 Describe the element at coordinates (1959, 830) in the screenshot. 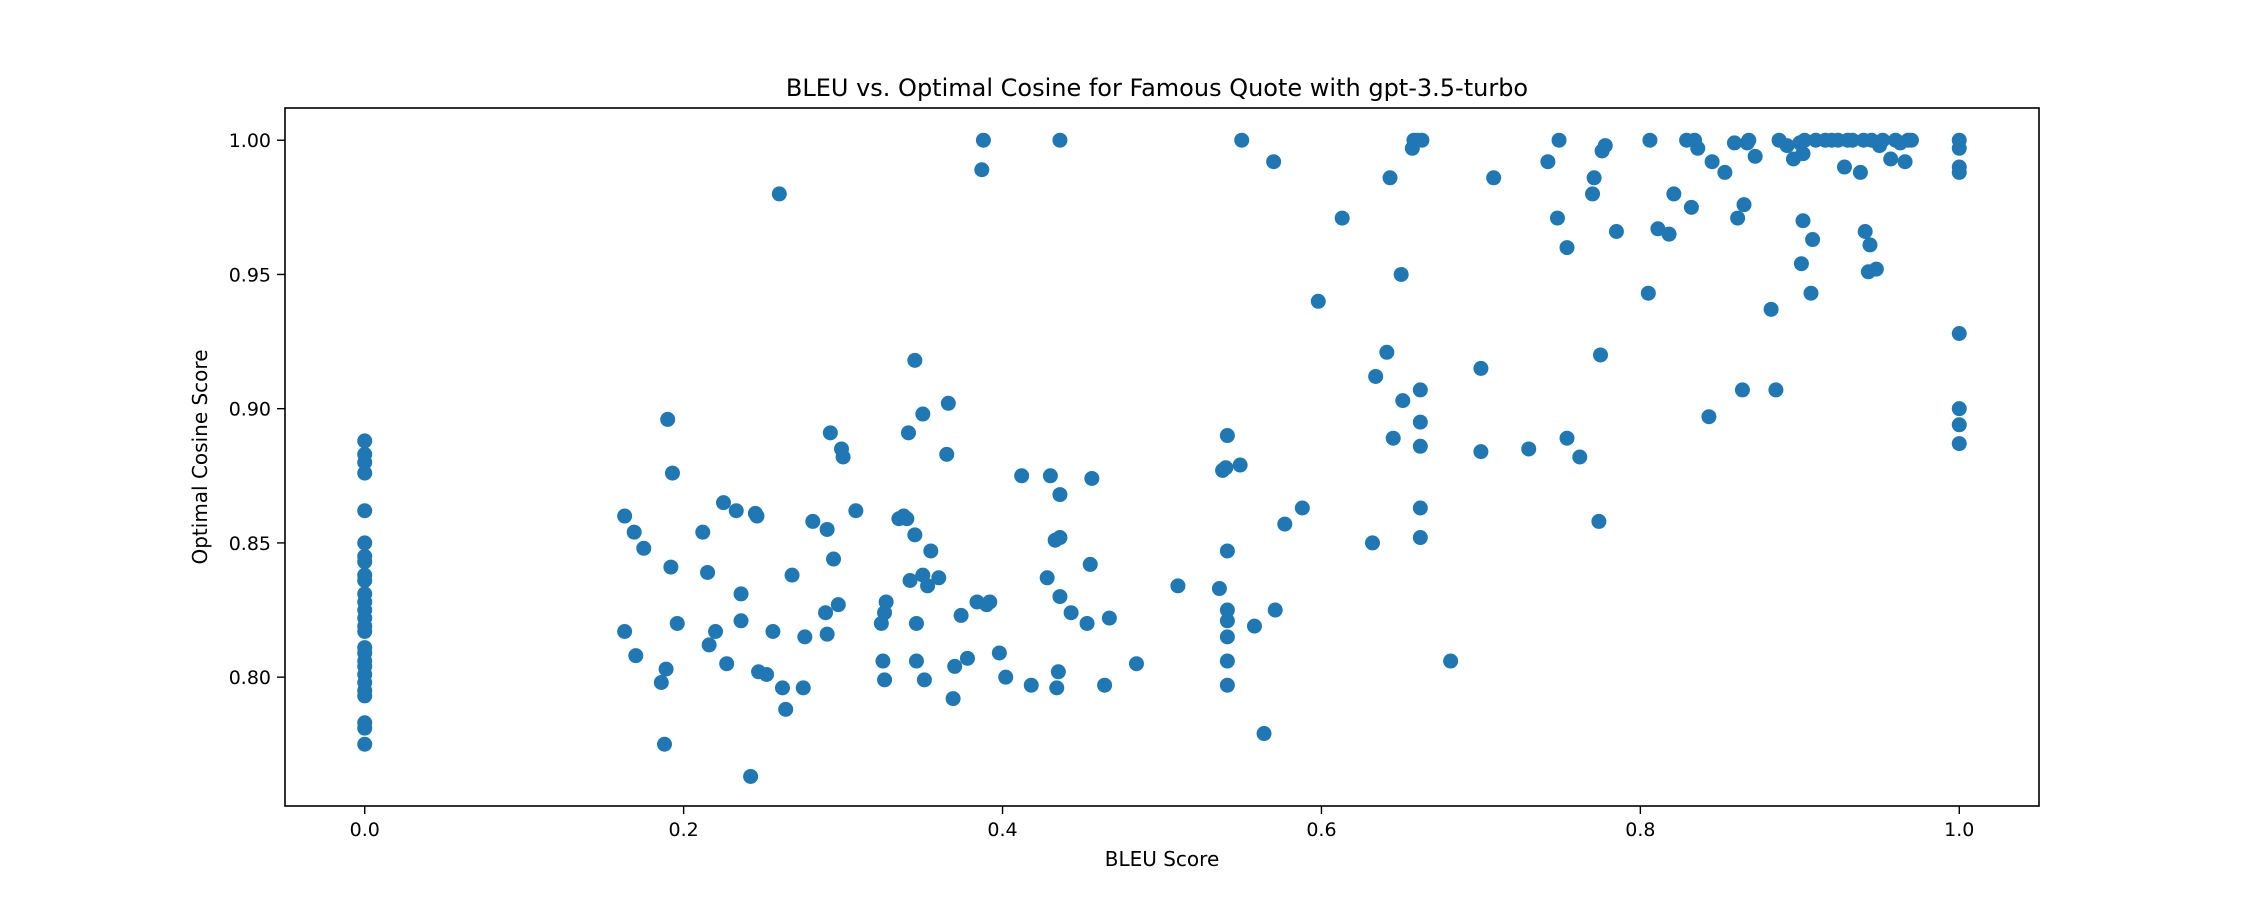

I see `x-tick-label: 1.0` at that location.